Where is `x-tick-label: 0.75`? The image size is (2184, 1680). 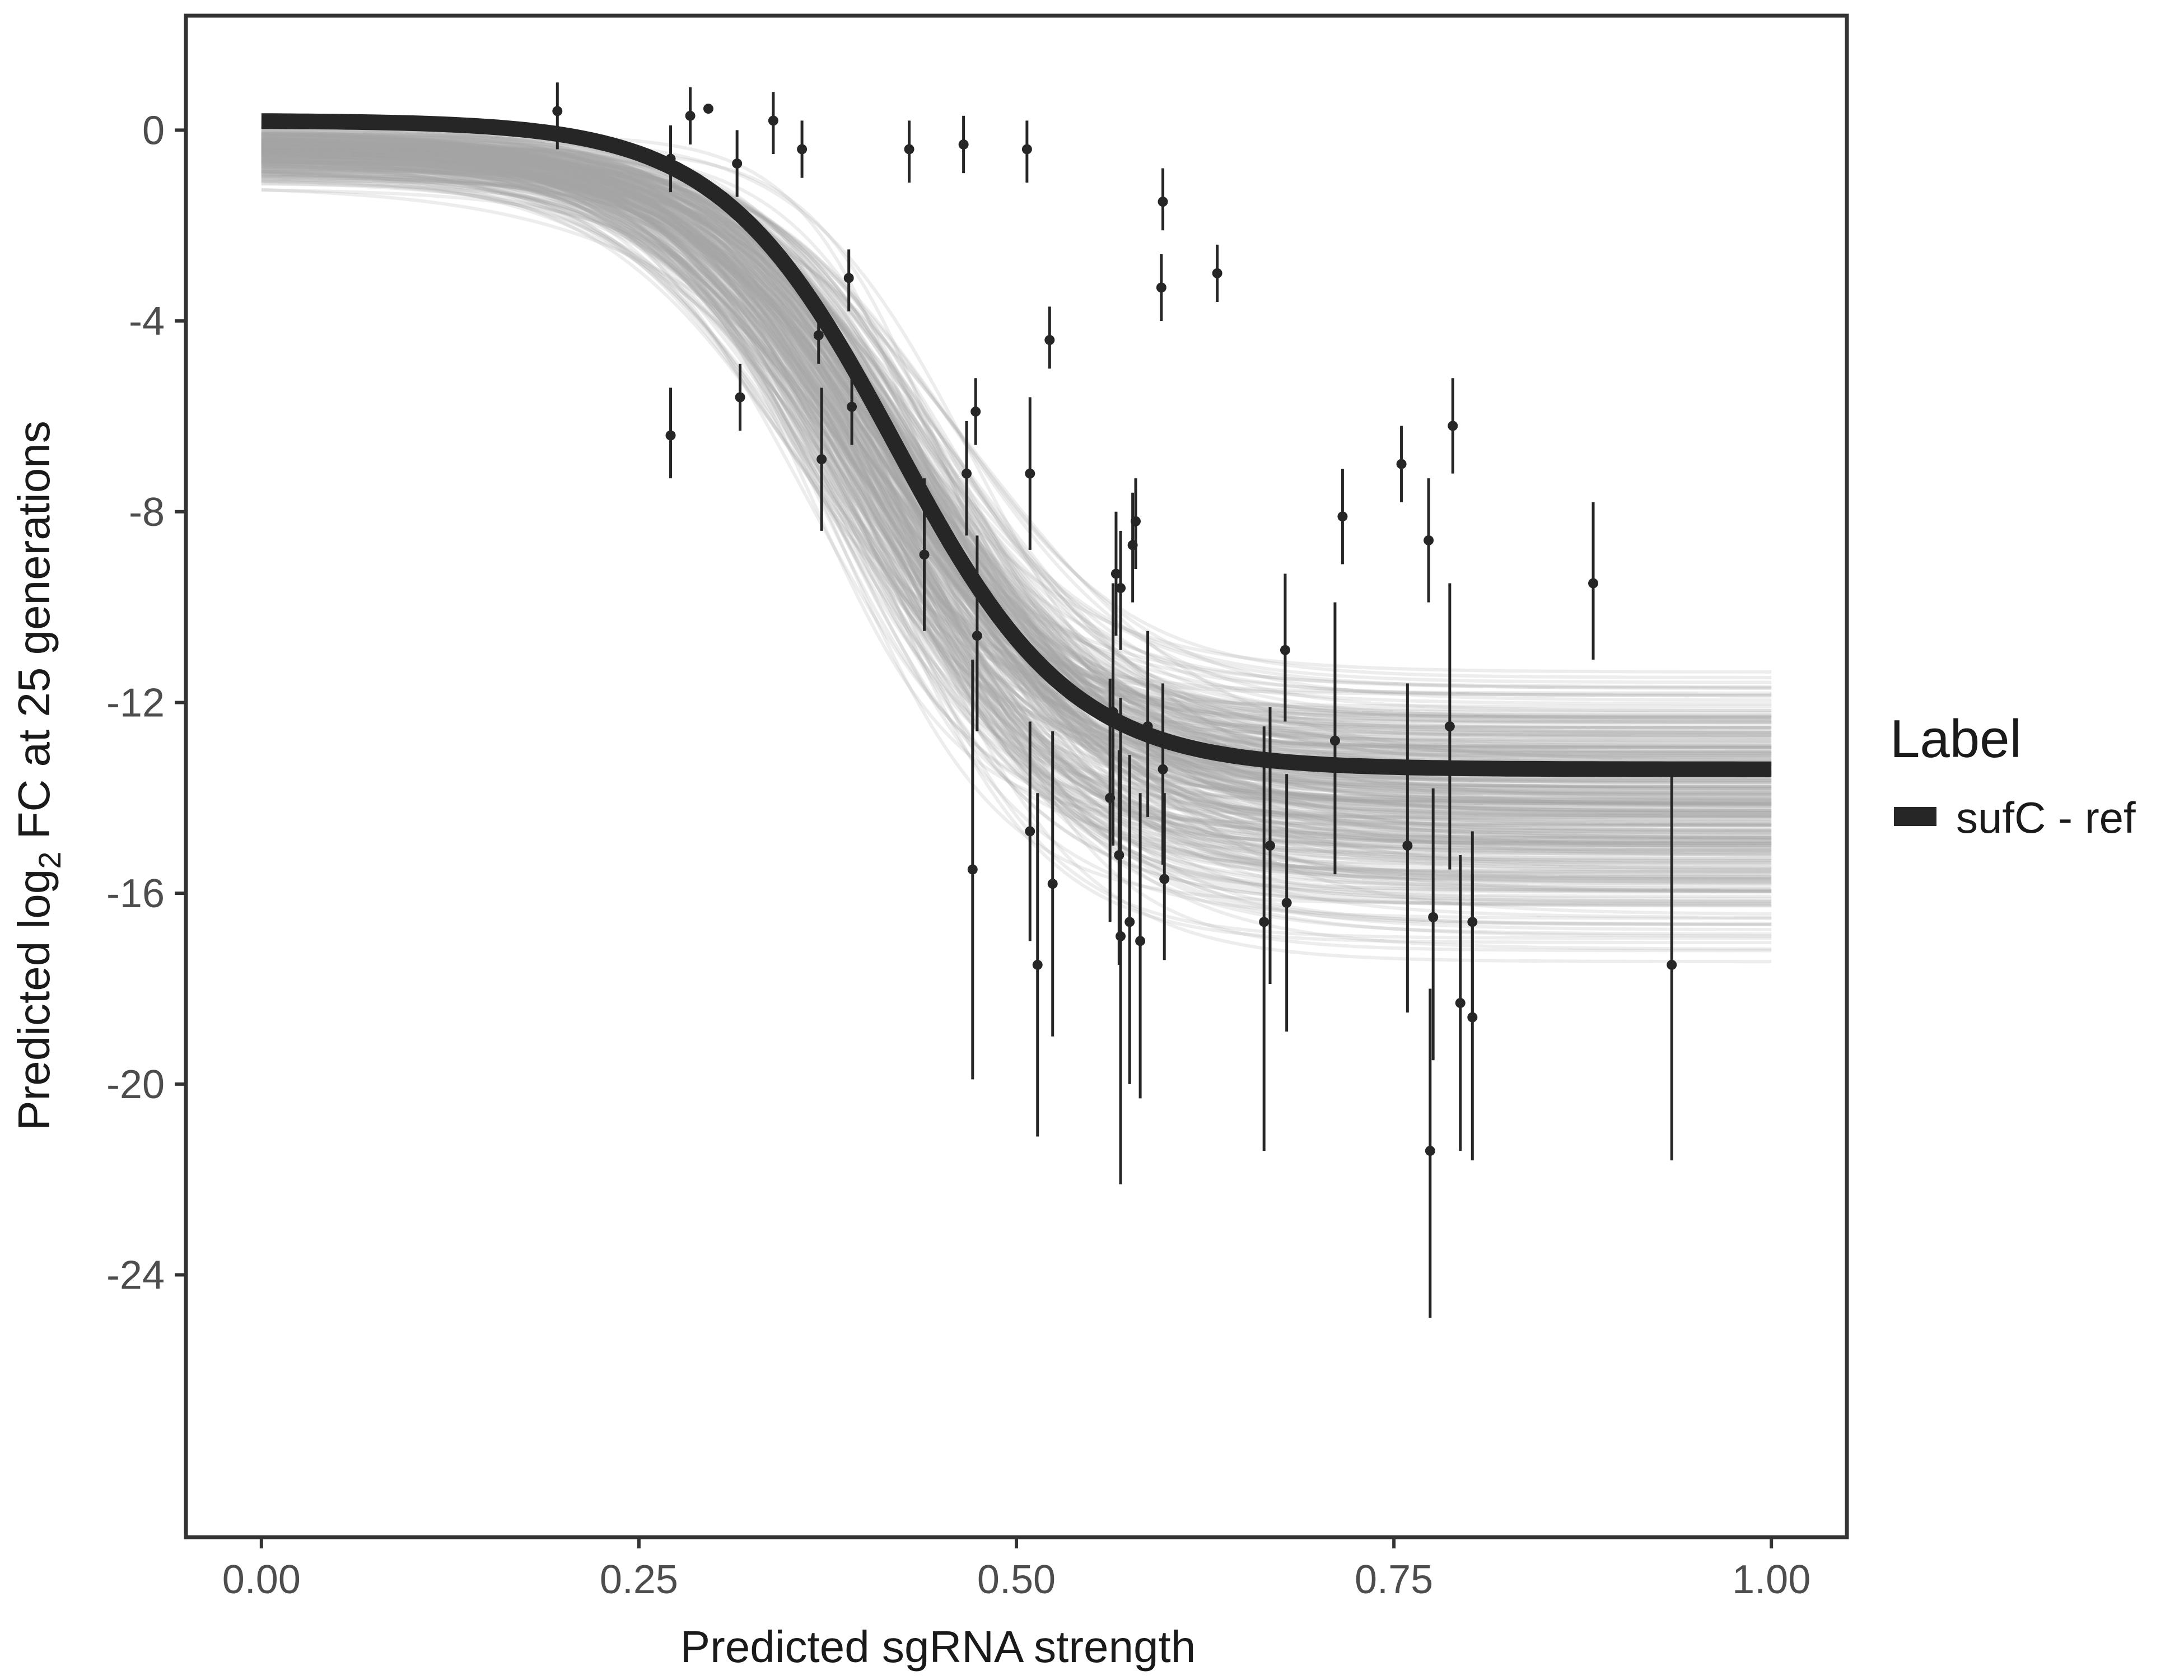
x-tick-label: 0.75 is located at coordinates (1394, 1580).